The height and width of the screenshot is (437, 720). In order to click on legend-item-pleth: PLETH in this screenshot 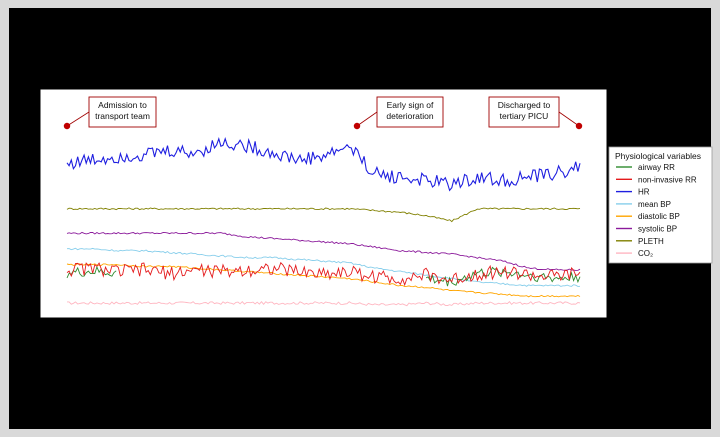, I will do `click(640, 241)`.